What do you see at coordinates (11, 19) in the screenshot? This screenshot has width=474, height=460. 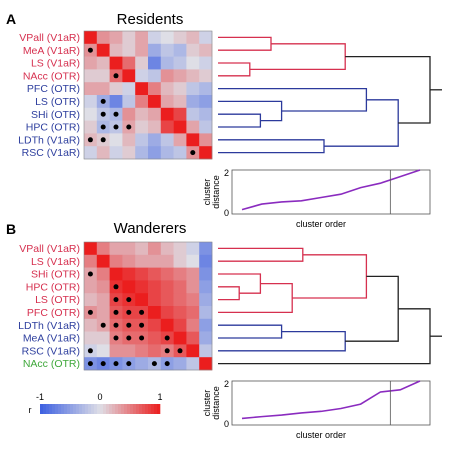 I see `panel-letter: A` at bounding box center [11, 19].